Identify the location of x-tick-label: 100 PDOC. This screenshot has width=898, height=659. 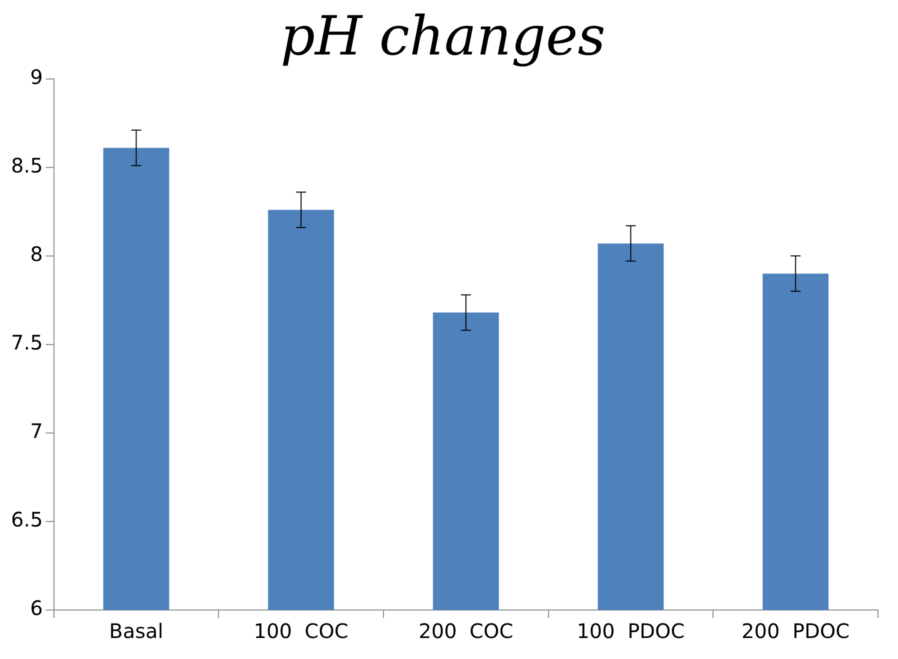
(630, 631).